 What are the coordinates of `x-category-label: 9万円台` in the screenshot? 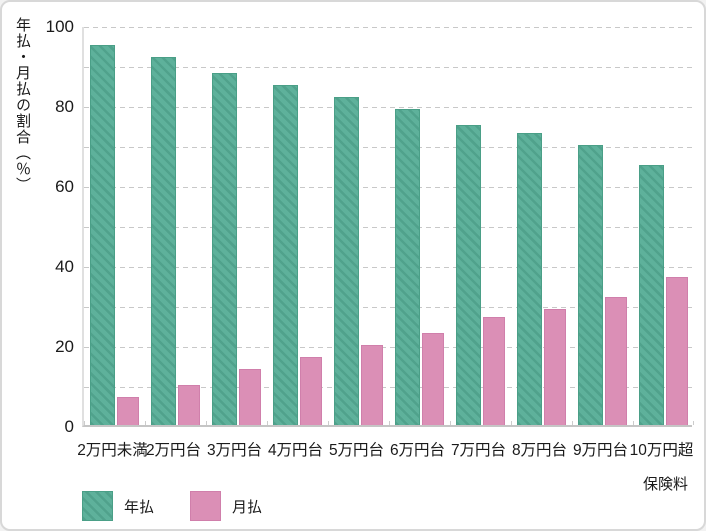 It's located at (600, 450).